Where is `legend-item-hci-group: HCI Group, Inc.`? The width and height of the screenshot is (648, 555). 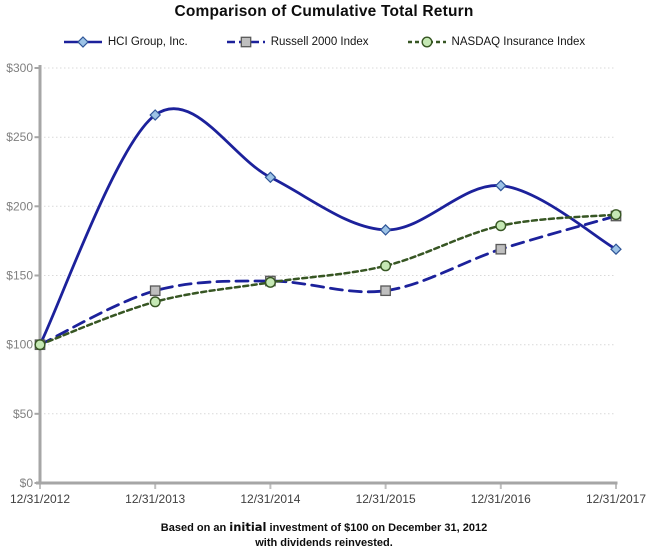
legend-item-hci-group: HCI Group, Inc. is located at coordinates (125, 42).